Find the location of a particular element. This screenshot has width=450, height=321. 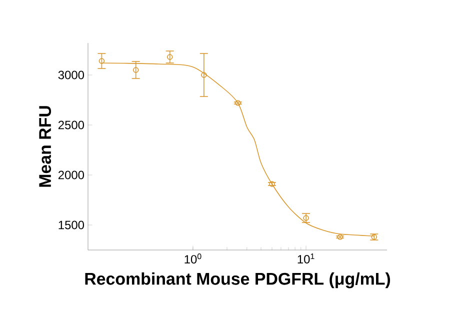

x-tick-label: 10$^{1}$ is located at coordinates (306, 259).